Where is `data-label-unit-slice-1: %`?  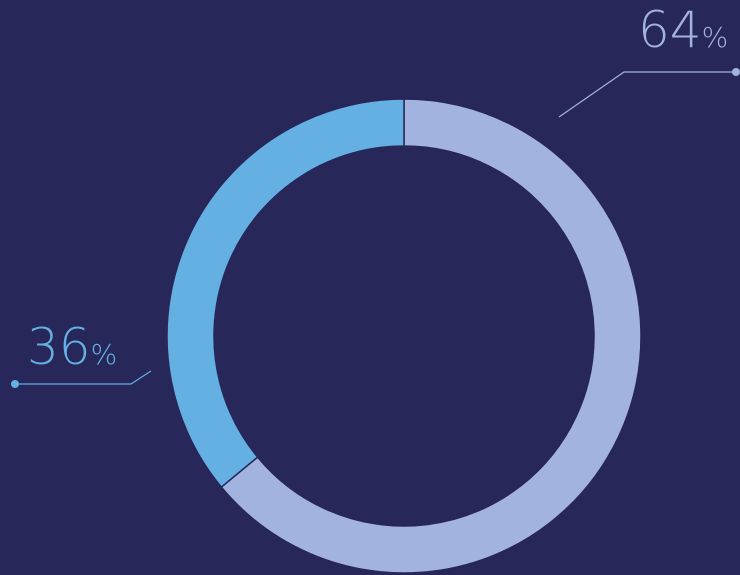 data-label-unit-slice-1: % is located at coordinates (715, 37).